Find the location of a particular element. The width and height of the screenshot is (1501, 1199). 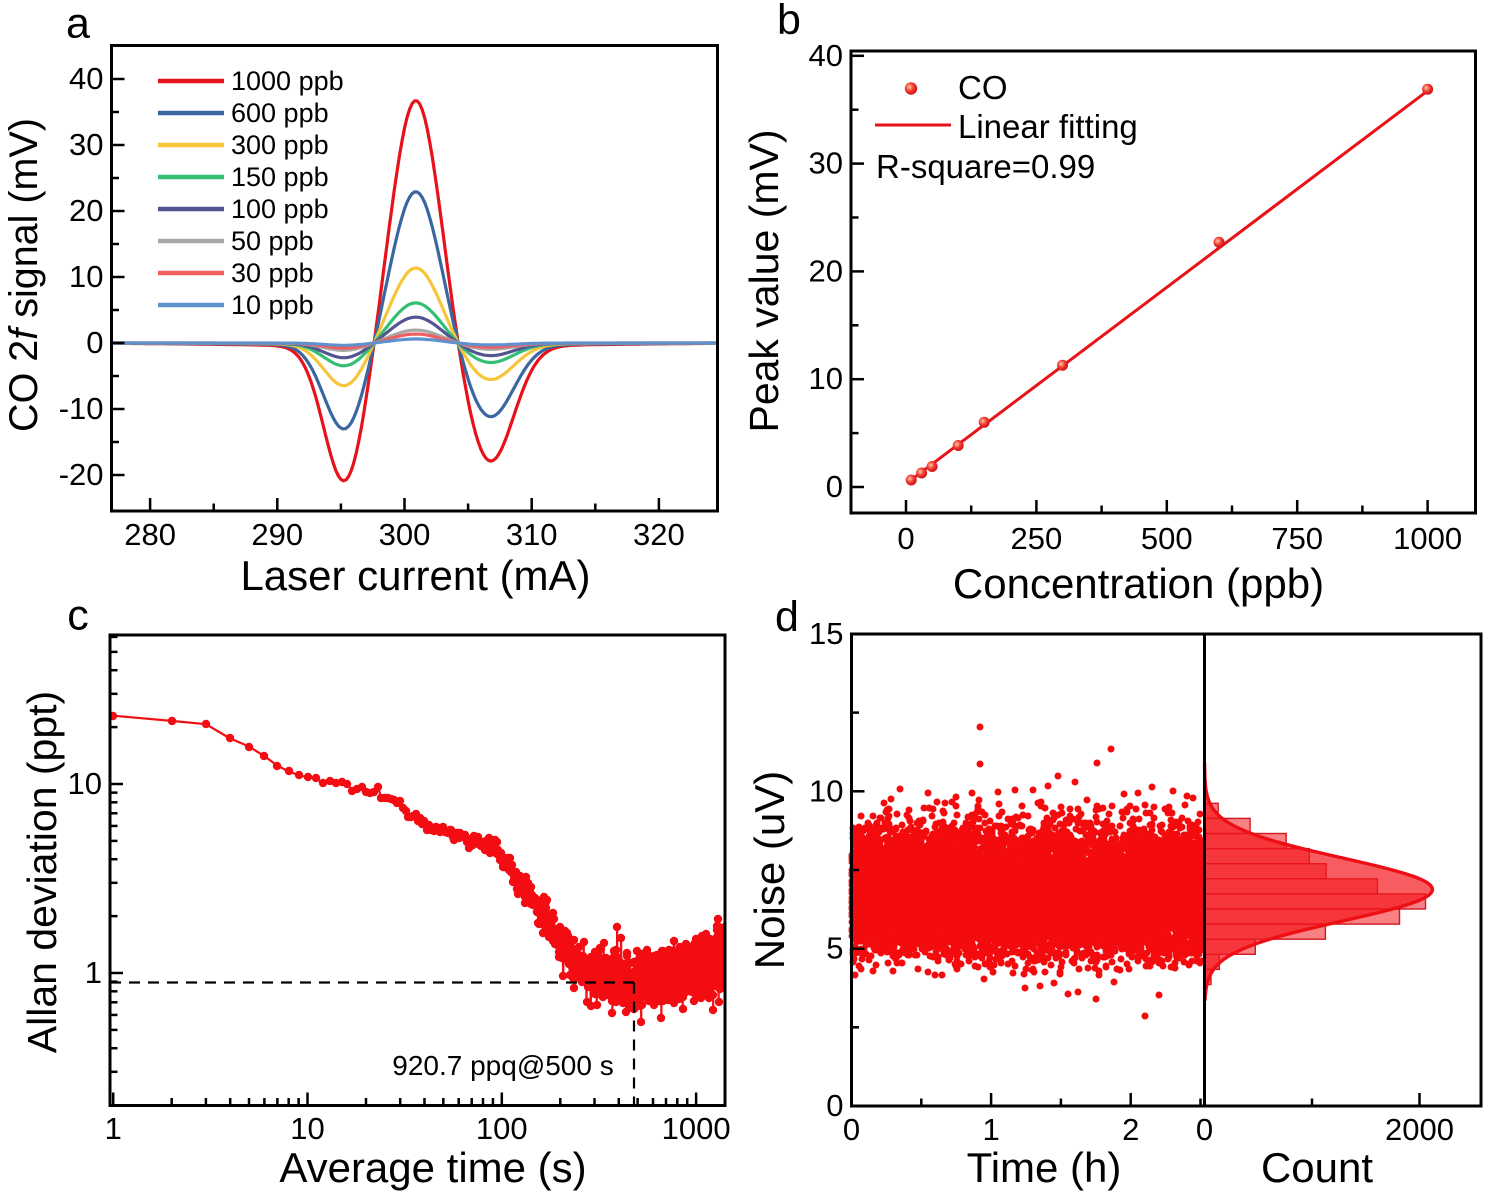

svg-text: 50 ppb is located at coordinates (272, 241).